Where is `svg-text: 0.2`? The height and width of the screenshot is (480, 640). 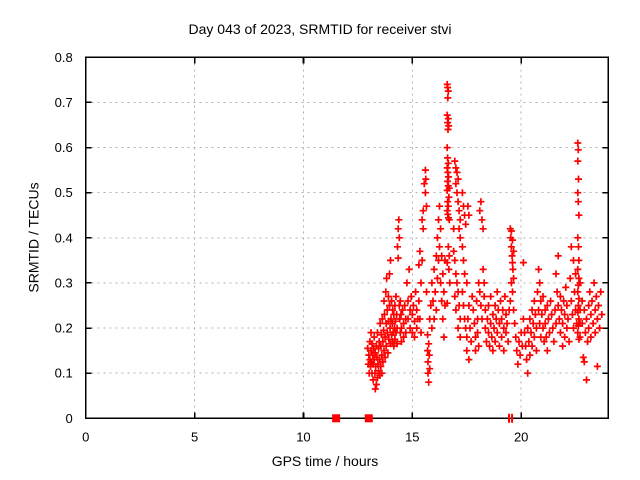
svg-text: 0.2 is located at coordinates (64, 328).